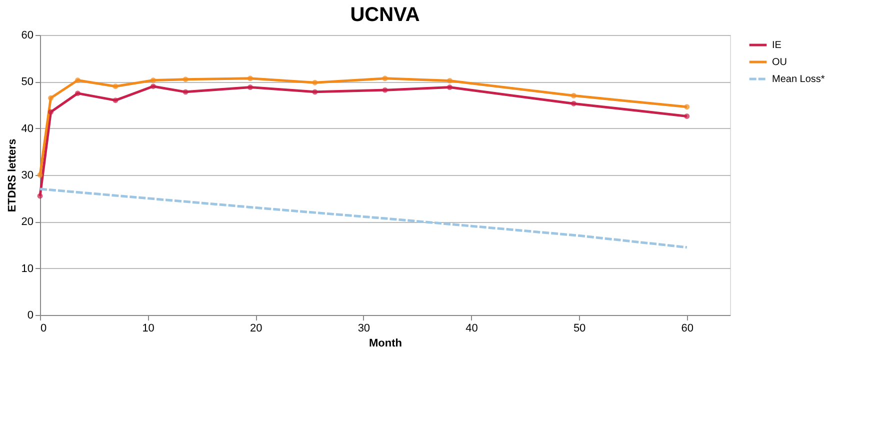 The image size is (869, 445). What do you see at coordinates (385, 15) in the screenshot?
I see `chart-title: UCNVA` at bounding box center [385, 15].